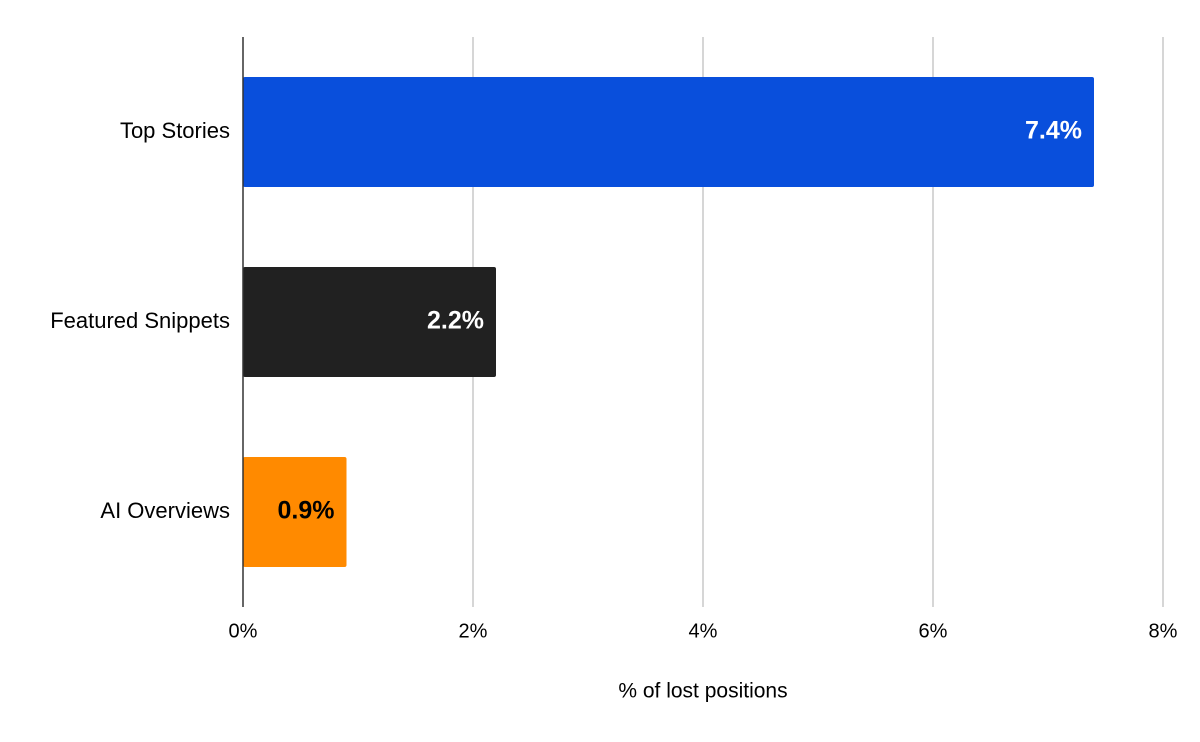 The width and height of the screenshot is (1200, 742). Describe the element at coordinates (175, 130) in the screenshot. I see `category-label: Top Stories` at that location.